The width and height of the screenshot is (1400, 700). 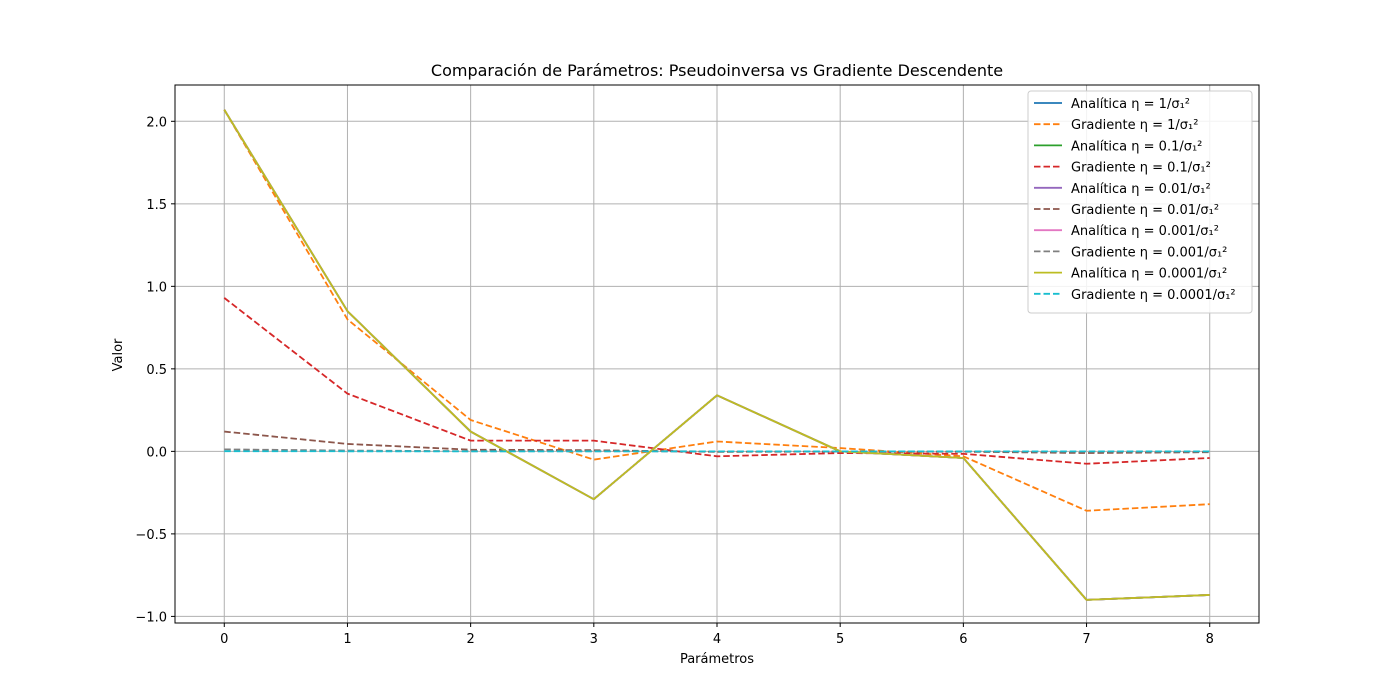 What do you see at coordinates (1086, 639) in the screenshot?
I see `x-tick-label: 7` at bounding box center [1086, 639].